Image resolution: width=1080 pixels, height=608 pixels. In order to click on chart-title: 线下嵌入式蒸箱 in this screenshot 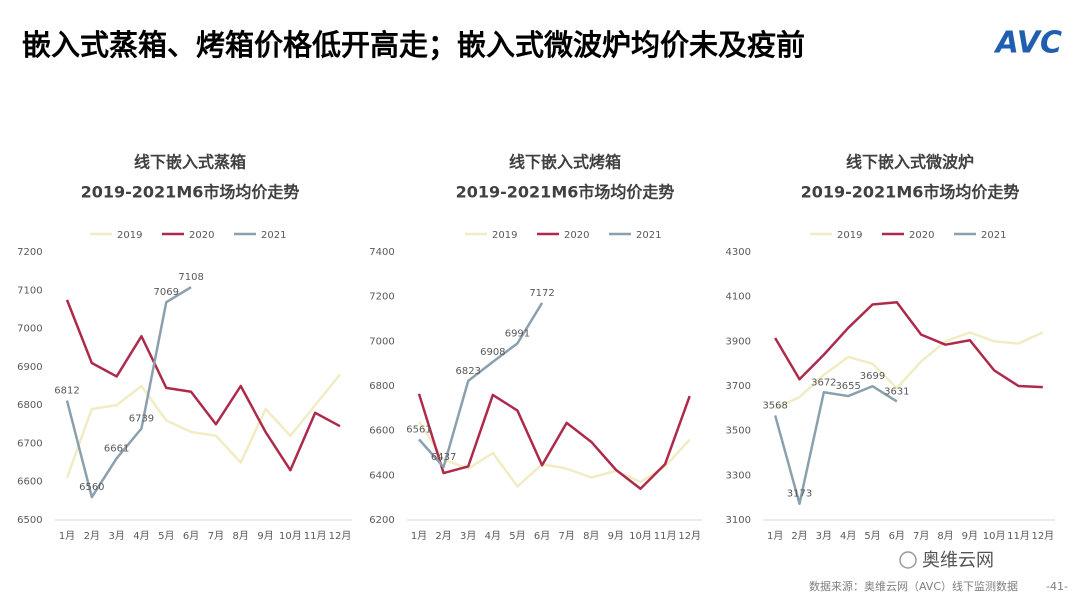, I will do `click(190, 162)`.